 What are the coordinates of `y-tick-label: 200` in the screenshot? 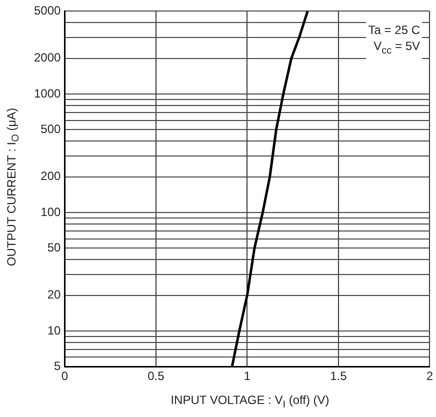 It's located at (51, 176).